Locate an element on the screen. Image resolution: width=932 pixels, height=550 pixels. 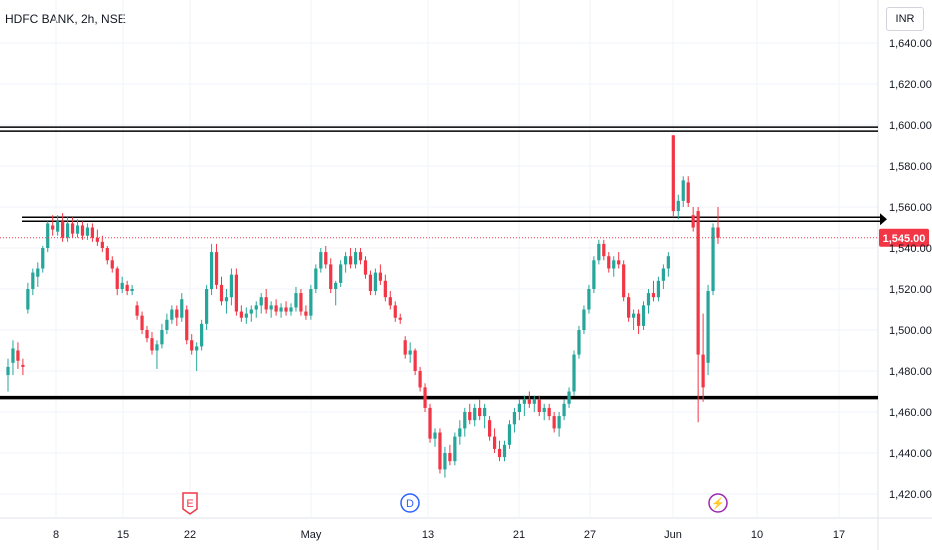
split-icon: ⚡ is located at coordinates (718, 503).